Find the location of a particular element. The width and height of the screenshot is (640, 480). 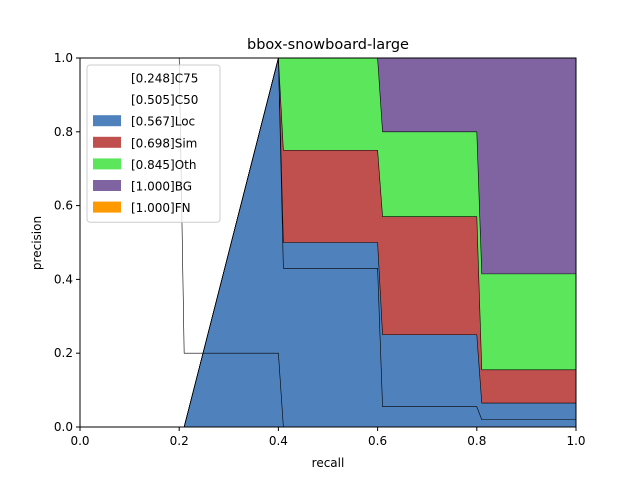

x-tick-label: 0.0 is located at coordinates (79, 441).